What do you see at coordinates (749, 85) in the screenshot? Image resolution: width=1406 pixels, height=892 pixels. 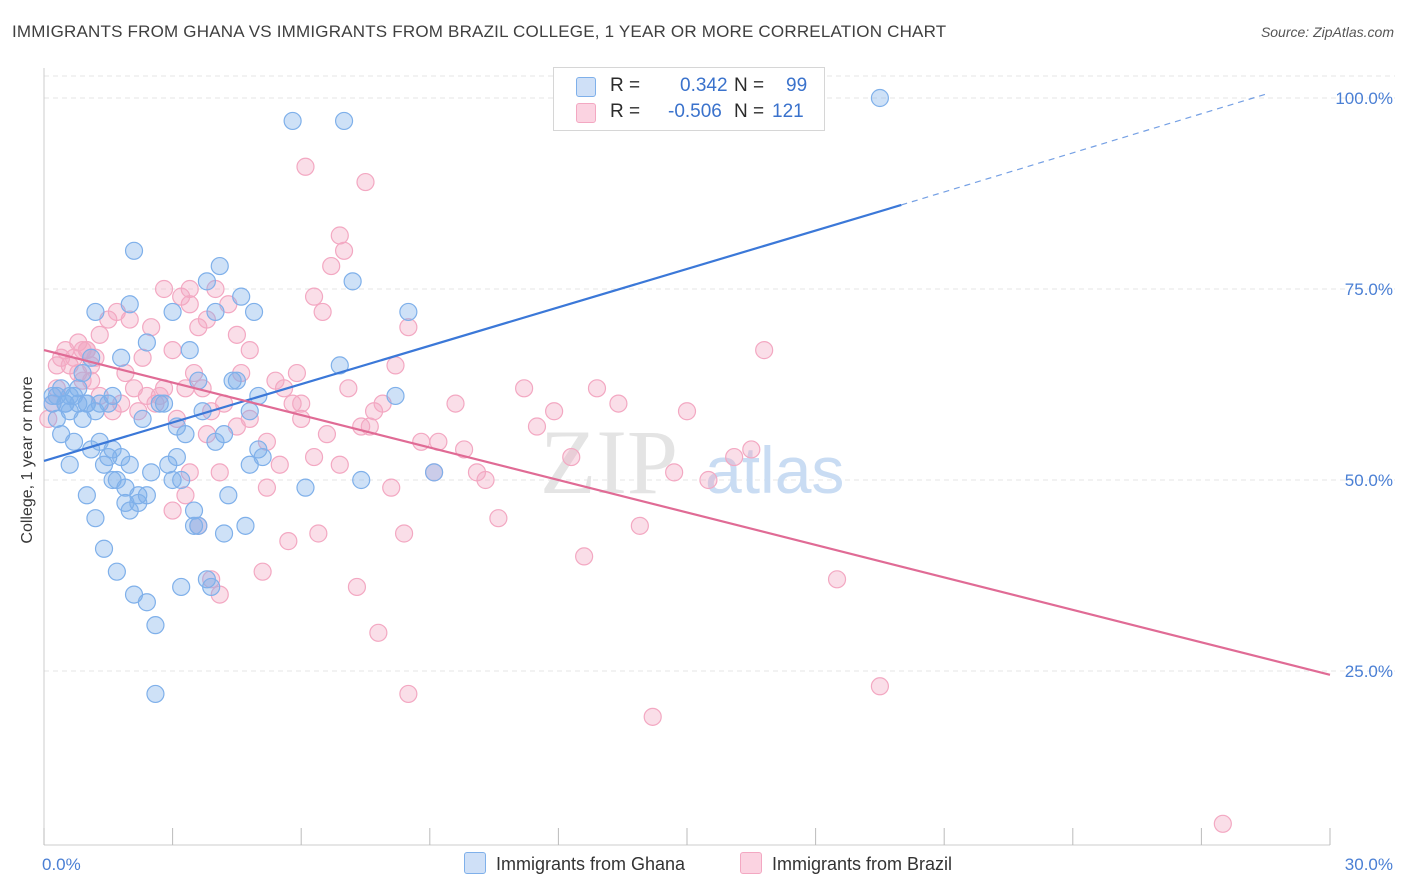 I see `legend-n-label-ghana: N =` at bounding box center [749, 85].